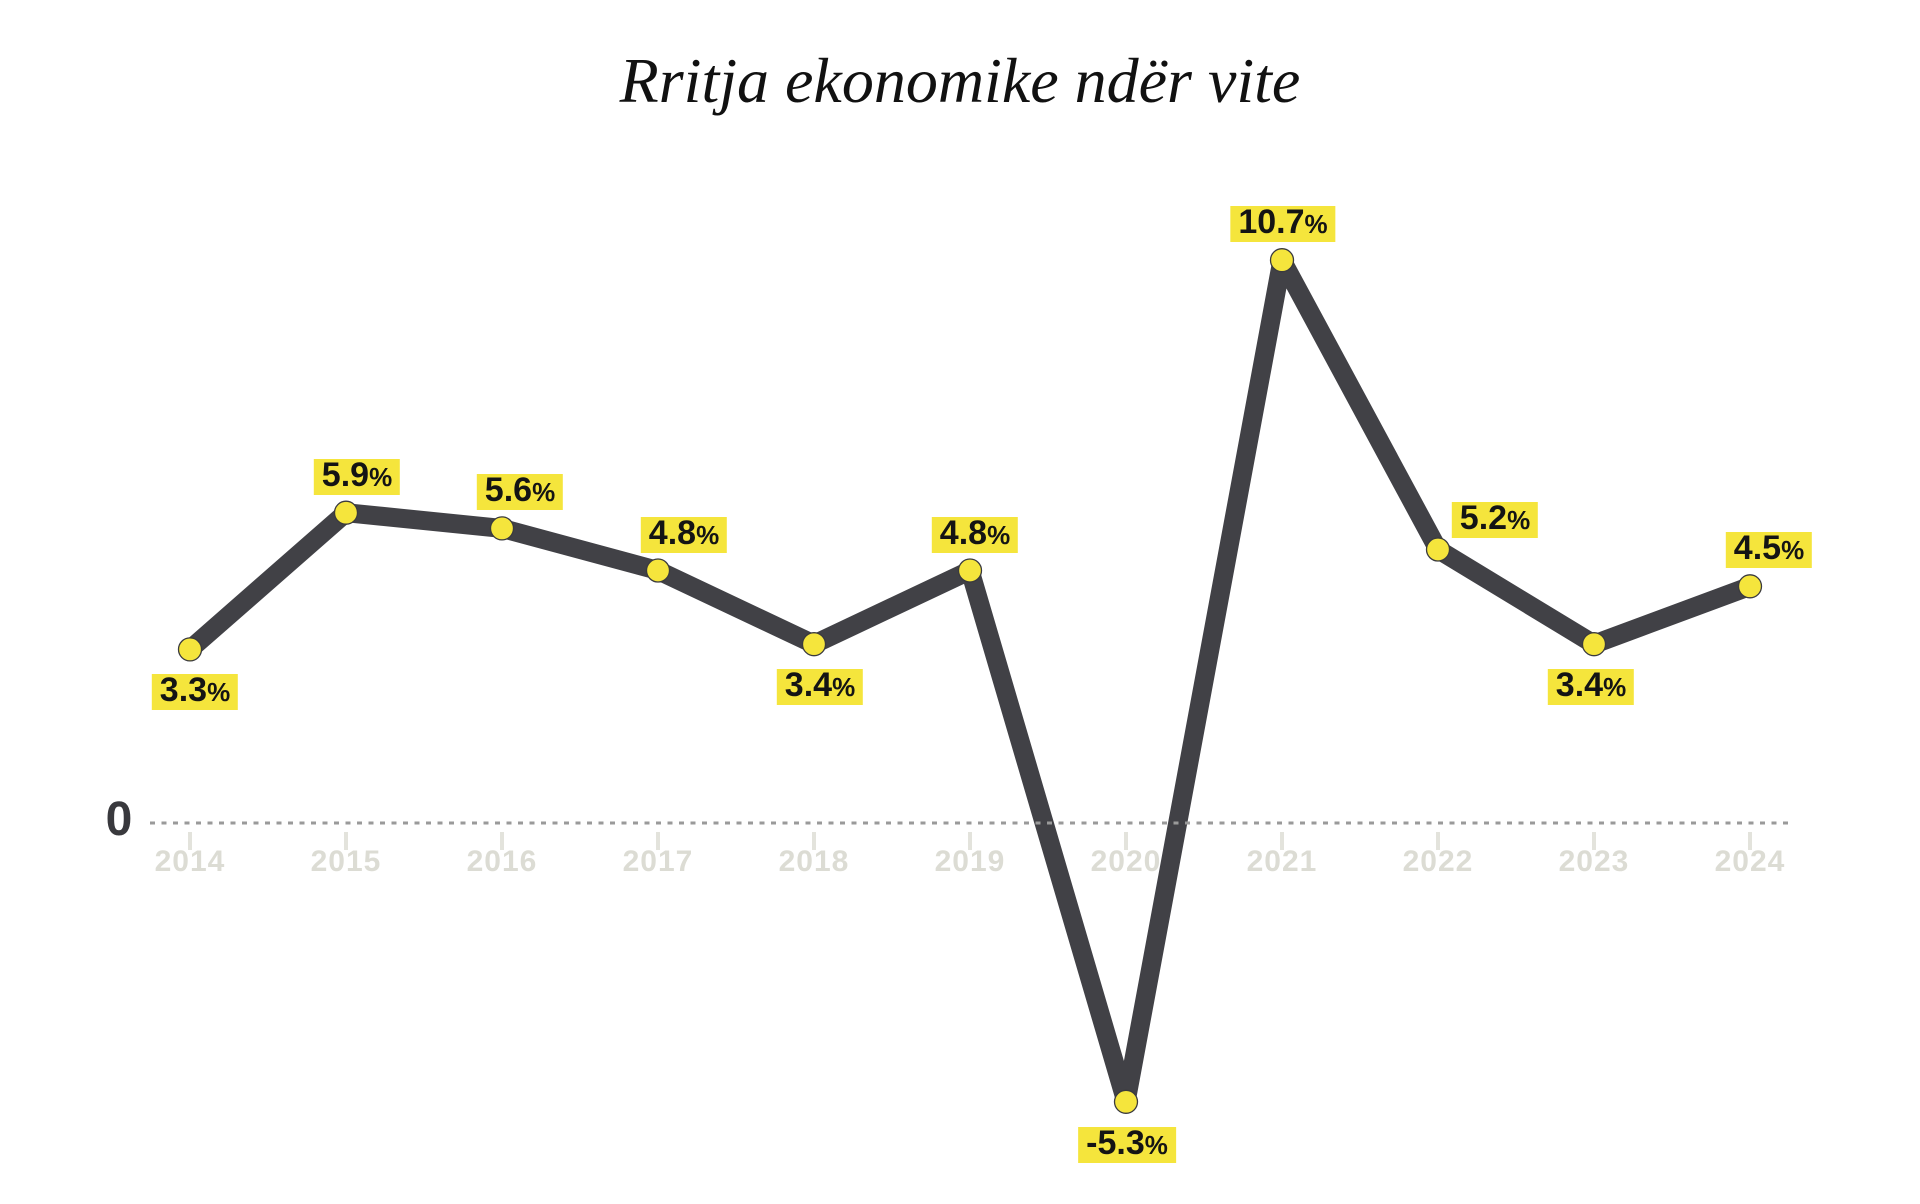 This screenshot has width=1920, height=1204. What do you see at coordinates (1483, 518) in the screenshot?
I see `value-number: 5.2` at bounding box center [1483, 518].